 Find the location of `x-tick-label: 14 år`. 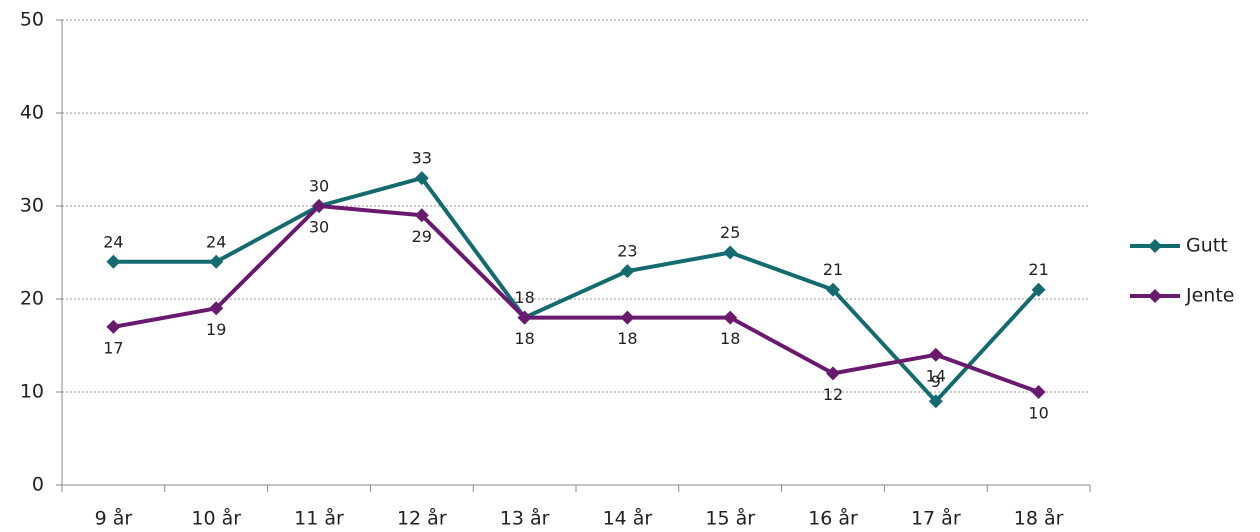

x-tick-label: 14 år is located at coordinates (628, 518).